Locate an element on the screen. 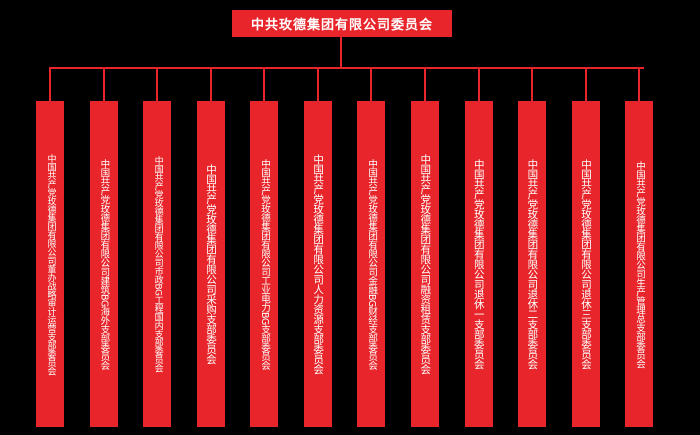 This screenshot has width=700, height=435. branch-box: 中国共产党玫德集团有限公司金融BG财经支部委员会 is located at coordinates (371, 264).